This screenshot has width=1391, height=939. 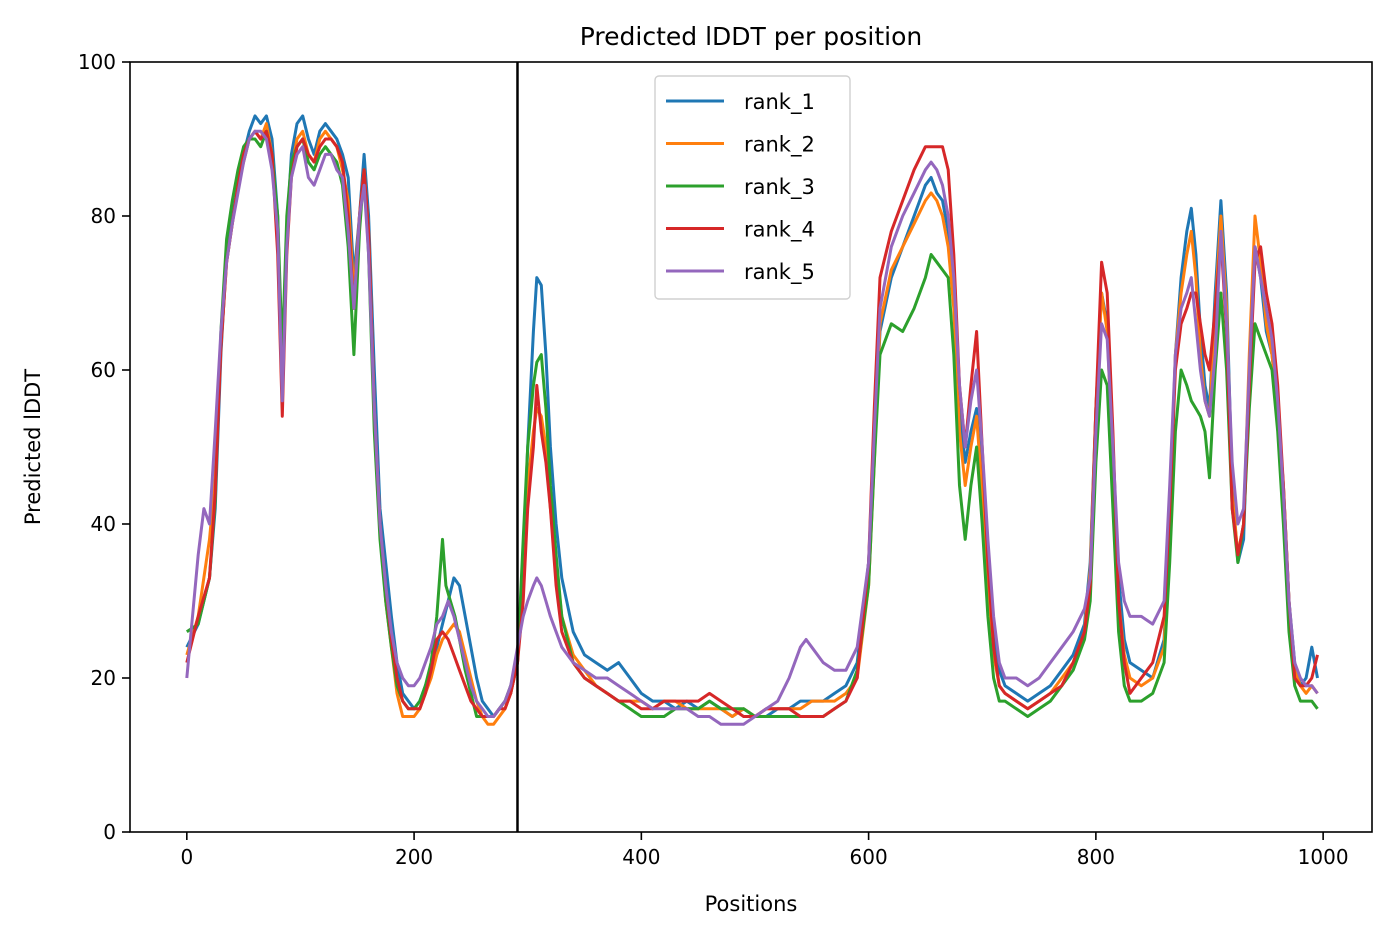 What do you see at coordinates (779, 230) in the screenshot?
I see `legend-label-rank_4: rank_4` at bounding box center [779, 230].